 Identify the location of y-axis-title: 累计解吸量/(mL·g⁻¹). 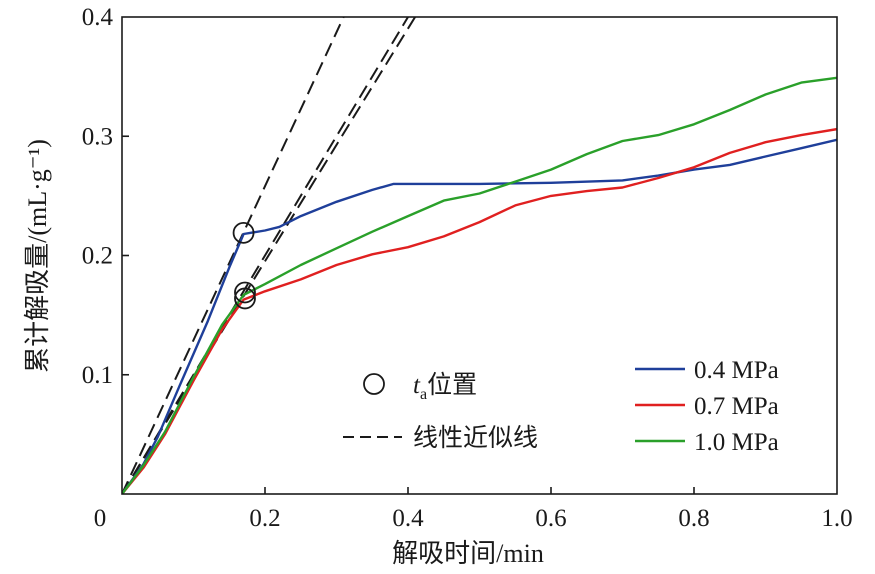
(37, 256).